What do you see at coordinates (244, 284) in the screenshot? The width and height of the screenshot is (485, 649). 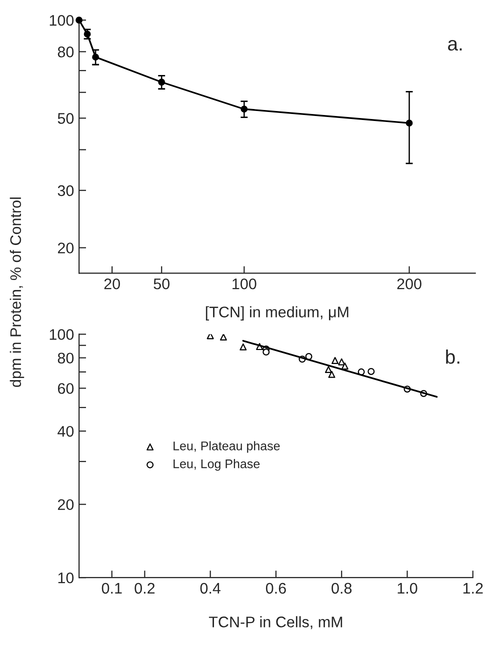 I see `x-tick-label: 100` at bounding box center [244, 284].